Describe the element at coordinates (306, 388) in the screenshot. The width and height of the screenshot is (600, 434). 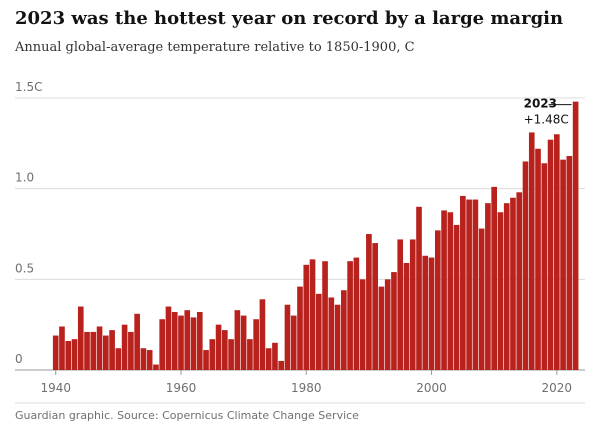
I see `x-tick-label: 1980` at that location.